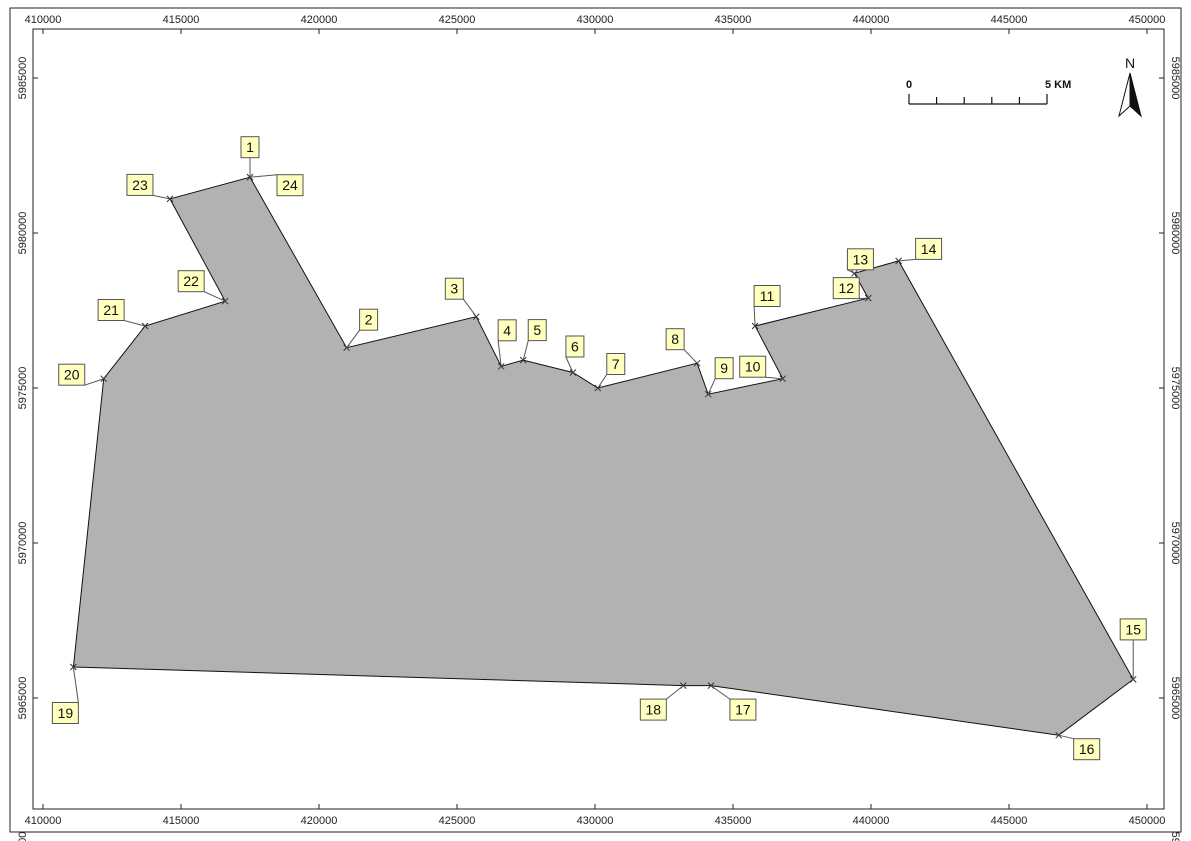 This screenshot has width=1191, height=841. Describe the element at coordinates (23, 543) in the screenshot. I see `y-tick-label-left: 5970000` at that location.